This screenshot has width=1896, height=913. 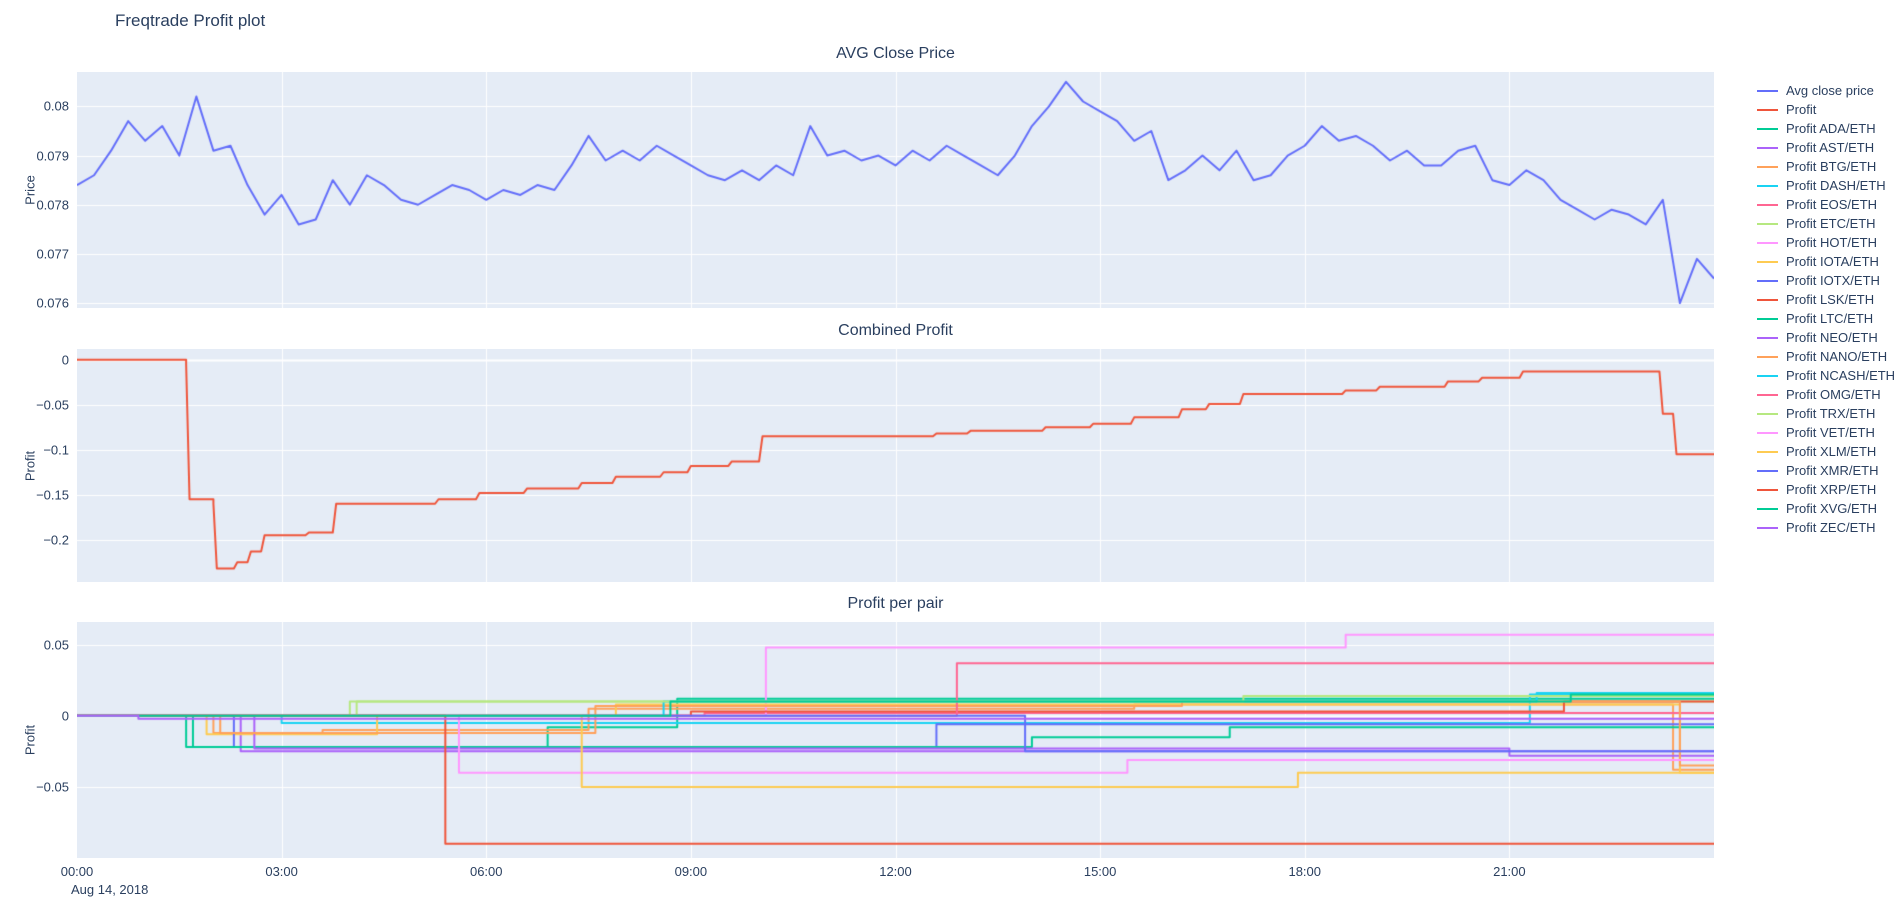 I want to click on y-tick-label: −0.1, so click(x=56, y=450).